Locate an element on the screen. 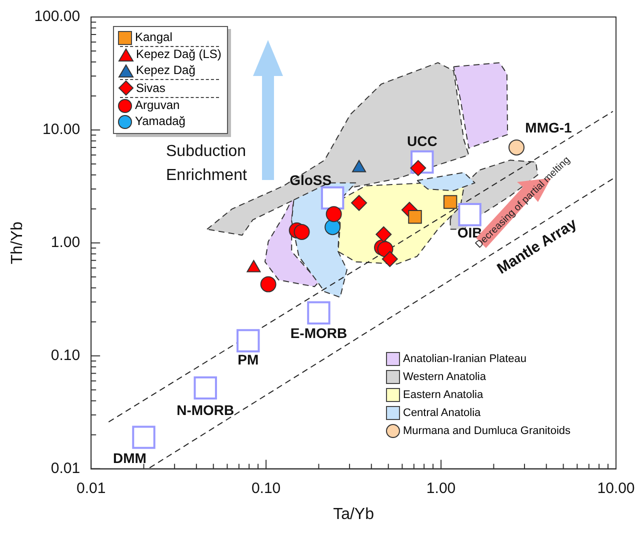 Image resolution: width=642 pixels, height=536 pixels. legend-label: Central Anatolia is located at coordinates (442, 413).